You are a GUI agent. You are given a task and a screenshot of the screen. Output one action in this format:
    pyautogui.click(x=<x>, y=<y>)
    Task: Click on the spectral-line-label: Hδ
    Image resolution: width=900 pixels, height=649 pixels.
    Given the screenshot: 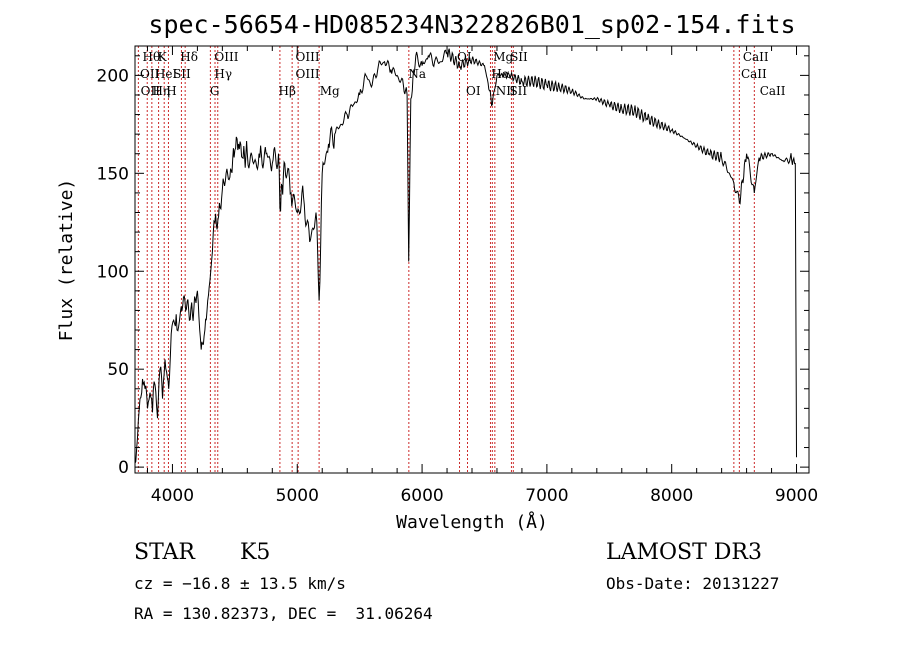 What is the action you would take?
    pyautogui.click(x=189, y=57)
    